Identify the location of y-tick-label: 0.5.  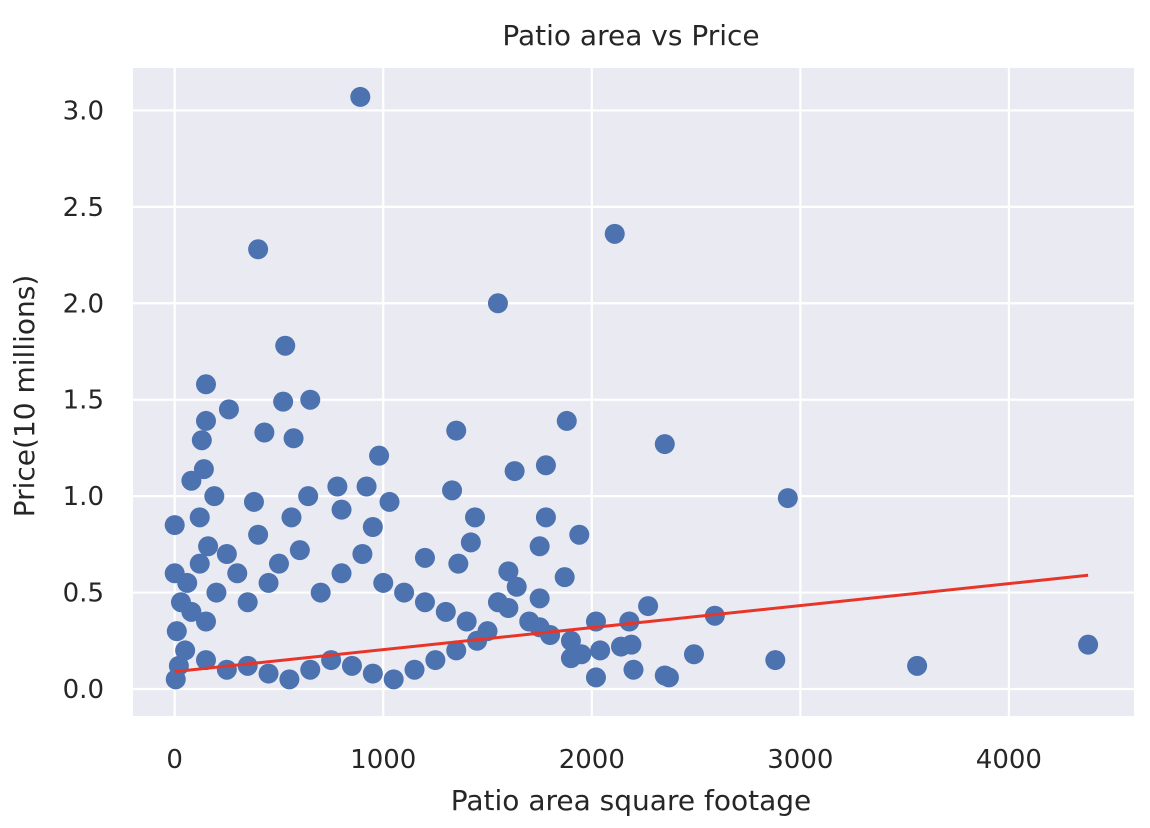
(83, 594).